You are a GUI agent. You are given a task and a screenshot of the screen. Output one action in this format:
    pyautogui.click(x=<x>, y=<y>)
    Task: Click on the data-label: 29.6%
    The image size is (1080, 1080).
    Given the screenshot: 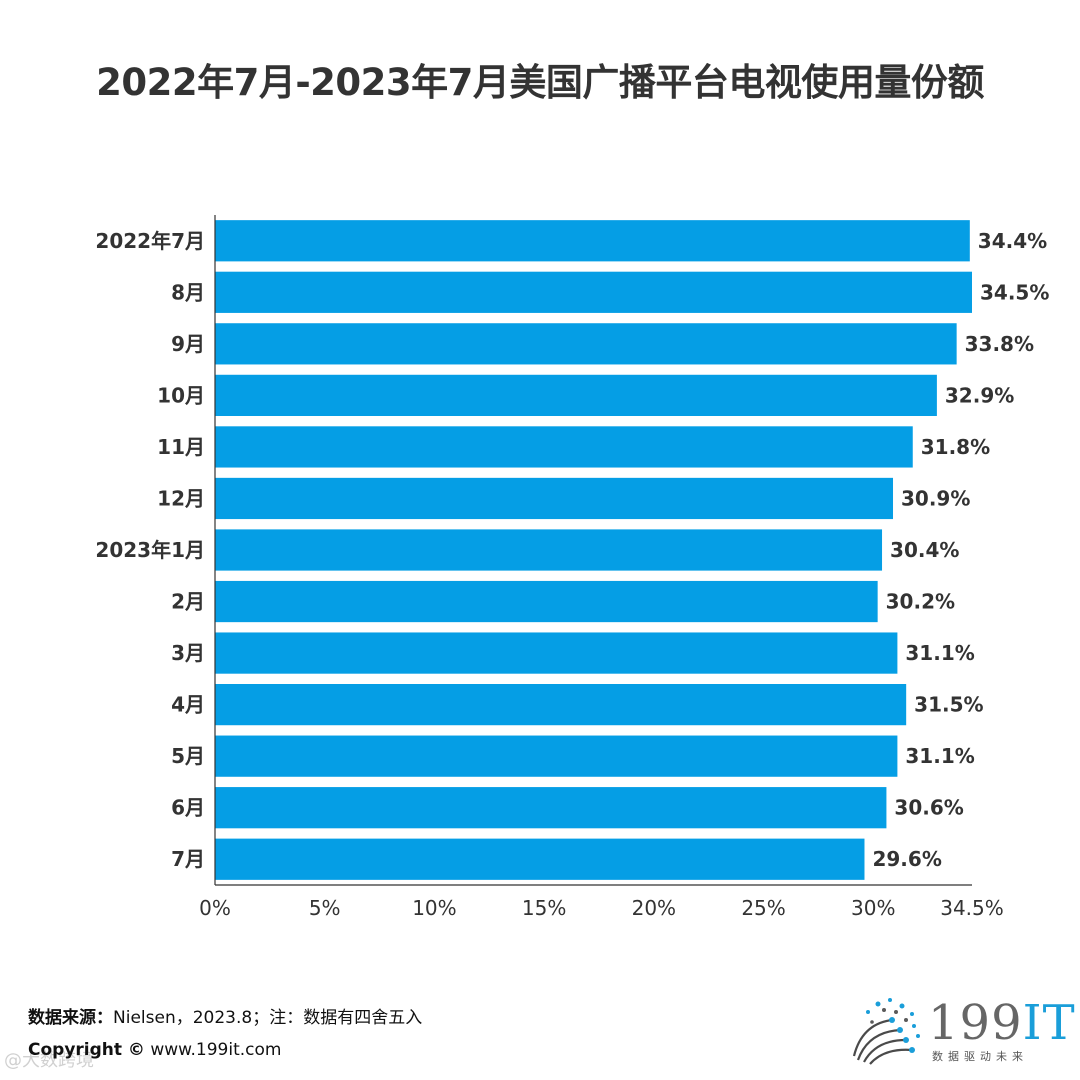 What is the action you would take?
    pyautogui.click(x=906, y=859)
    